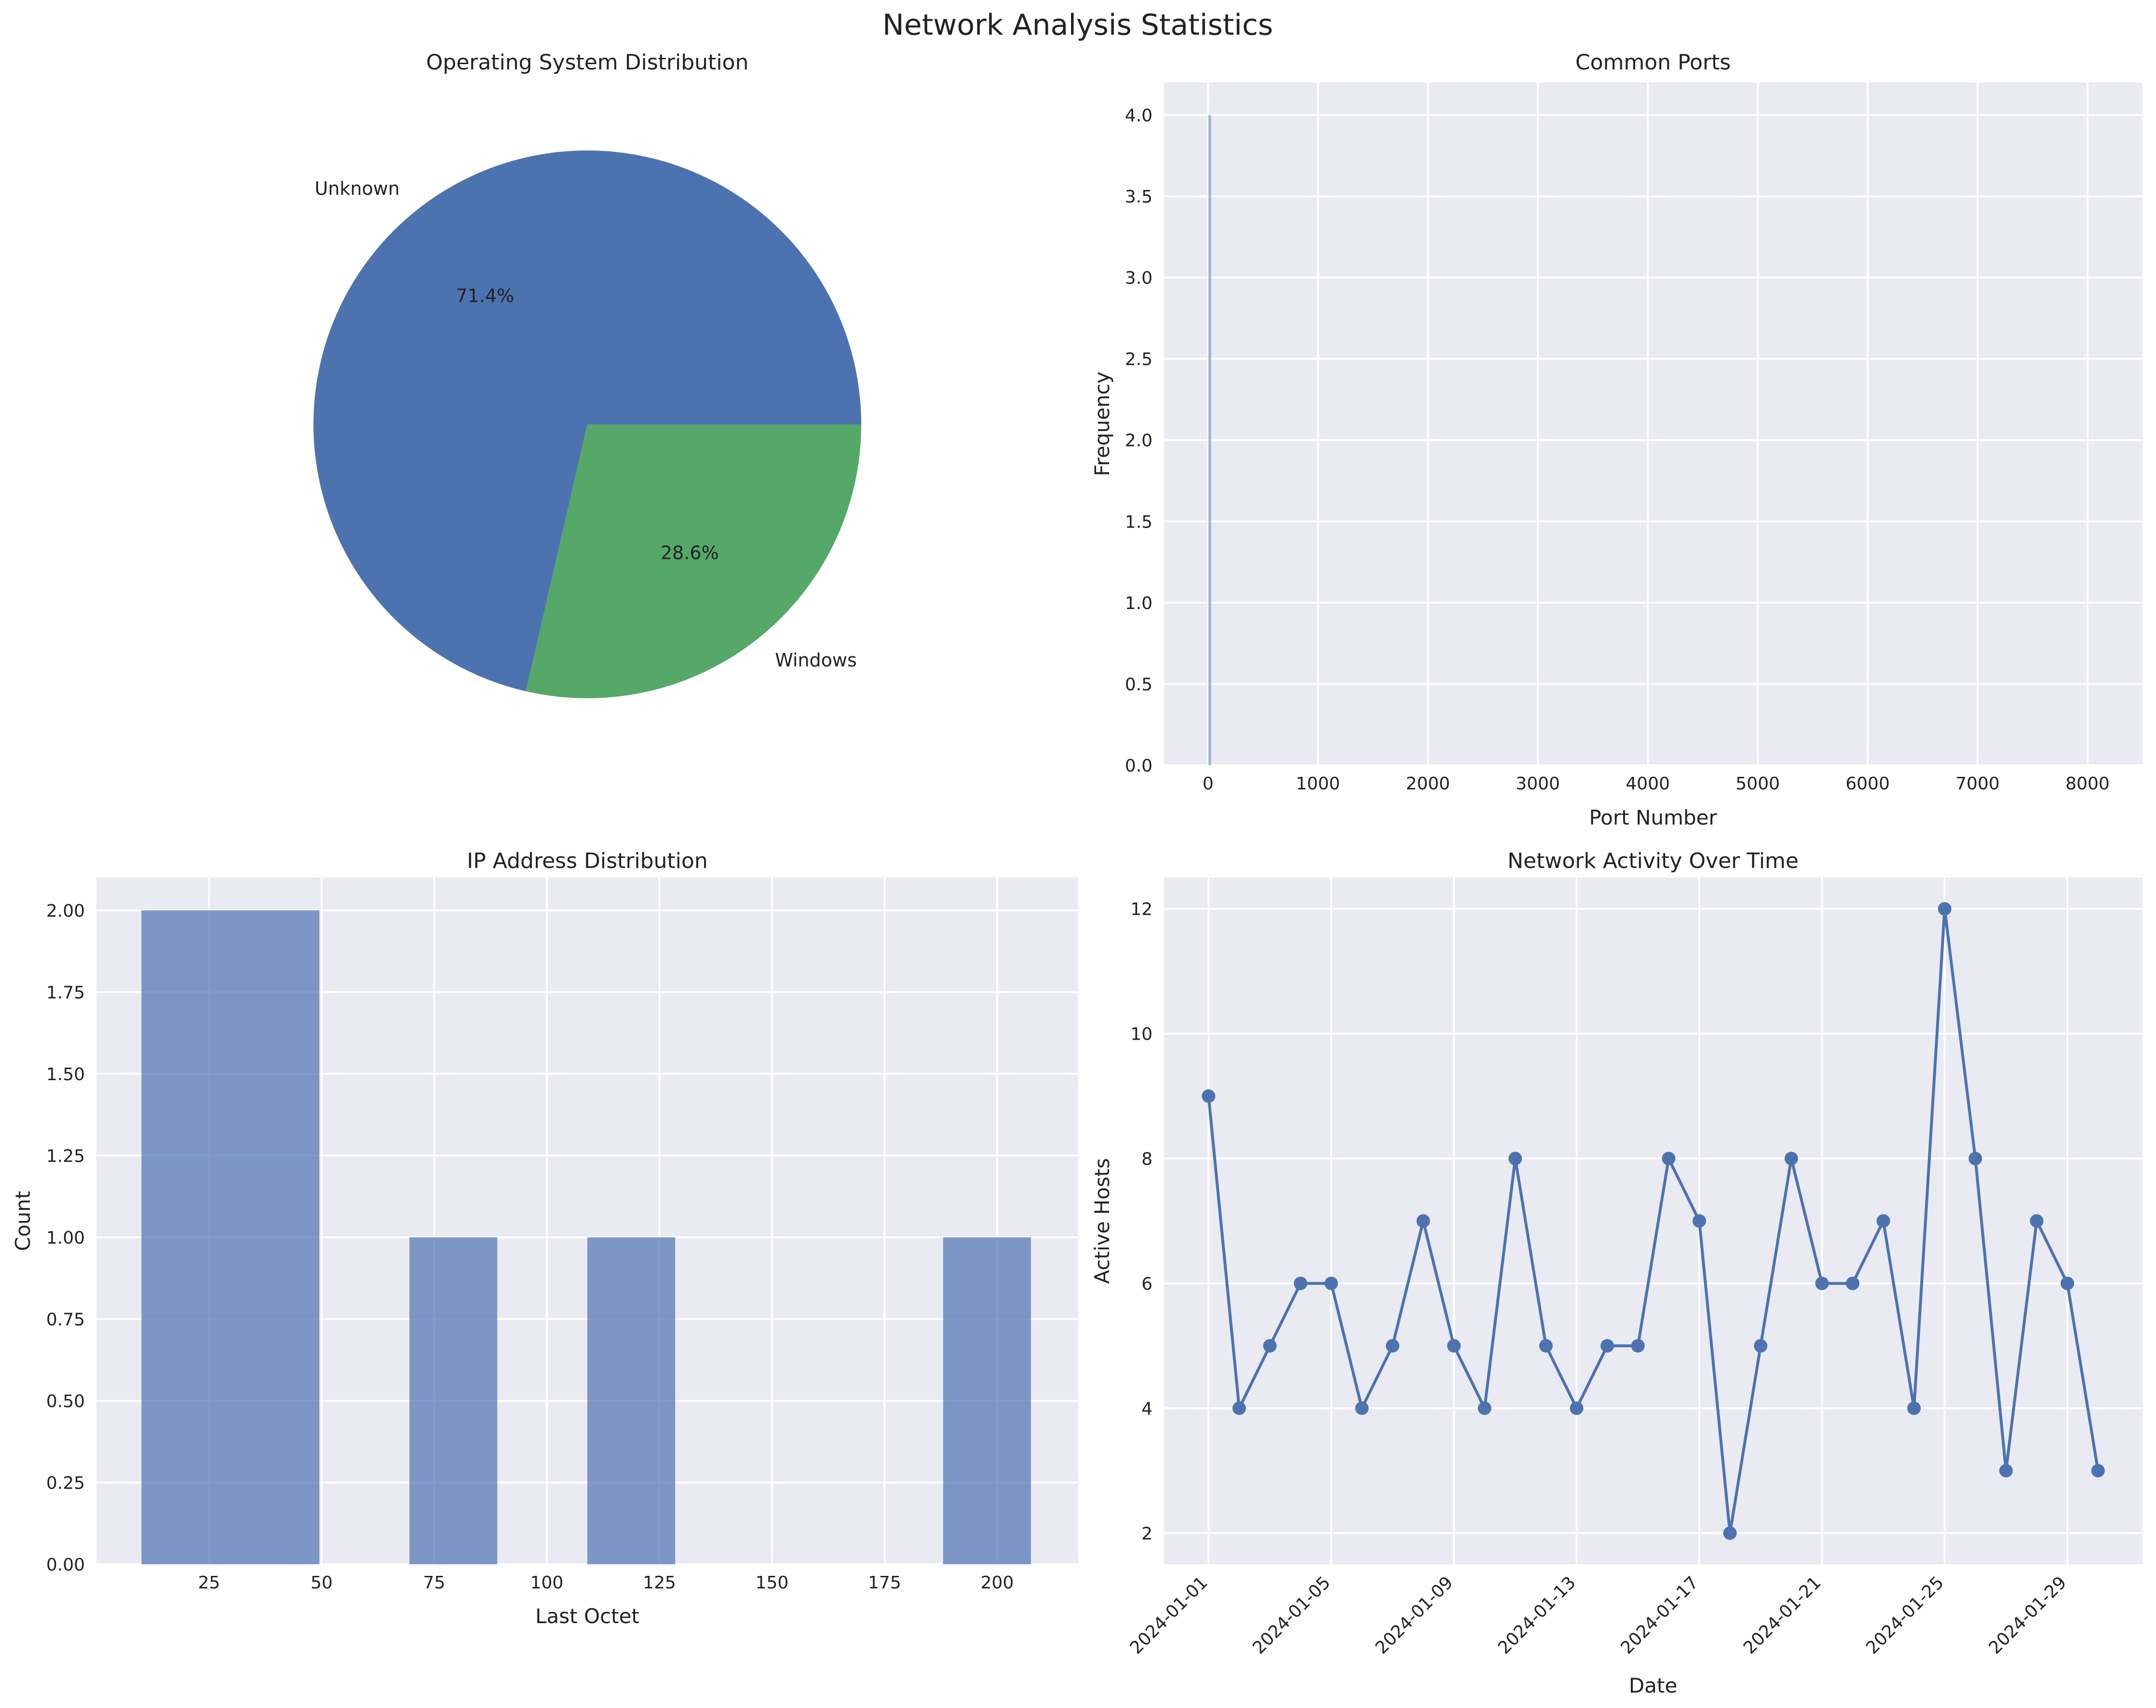 Image resolution: width=2156 pixels, height=1708 pixels. I want to click on x-tick-label: 2024-01-09, so click(1415, 1615).